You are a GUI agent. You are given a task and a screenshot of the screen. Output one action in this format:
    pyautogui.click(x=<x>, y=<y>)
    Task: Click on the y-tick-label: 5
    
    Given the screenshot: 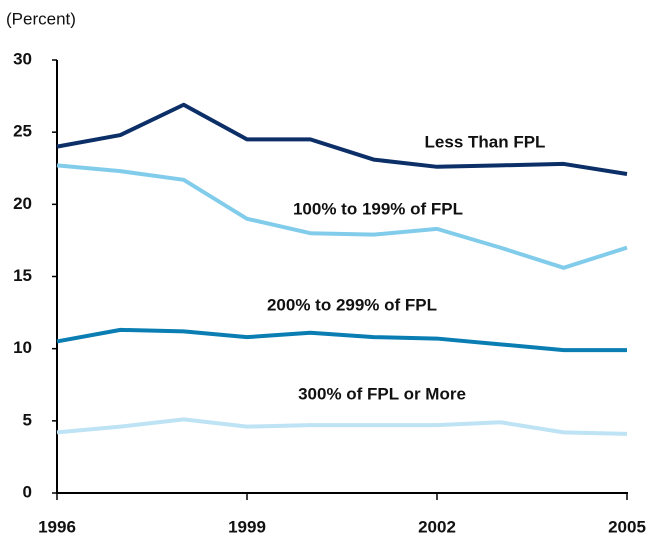 What is the action you would take?
    pyautogui.click(x=27, y=419)
    